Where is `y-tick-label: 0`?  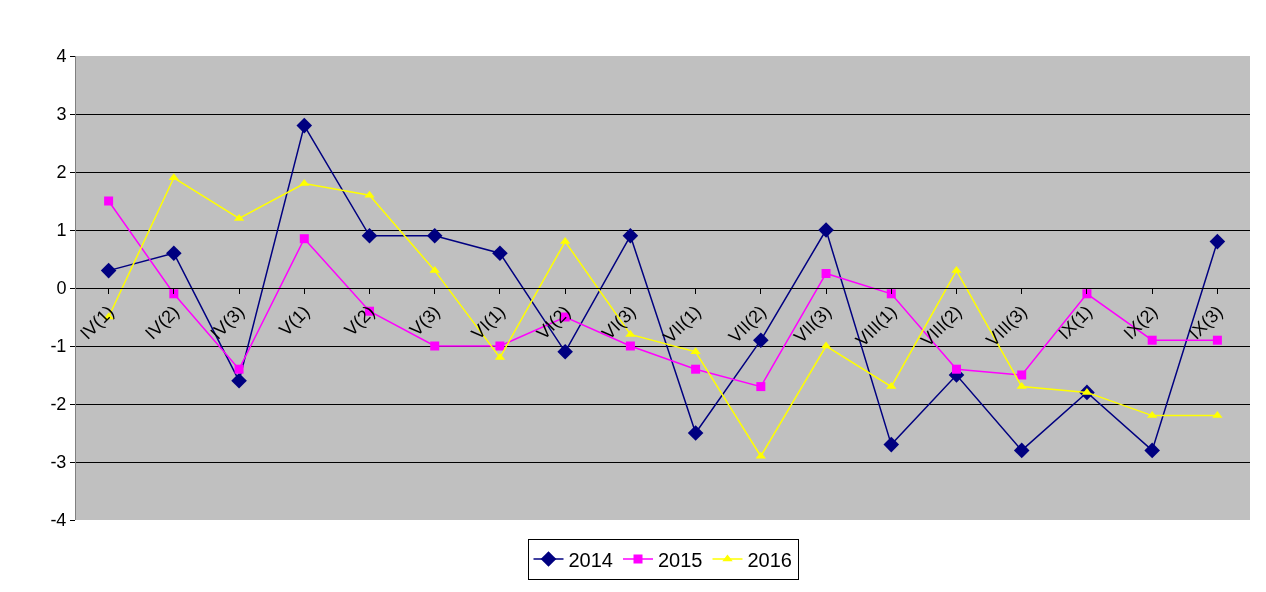
y-tick-label: 0 is located at coordinates (61, 288).